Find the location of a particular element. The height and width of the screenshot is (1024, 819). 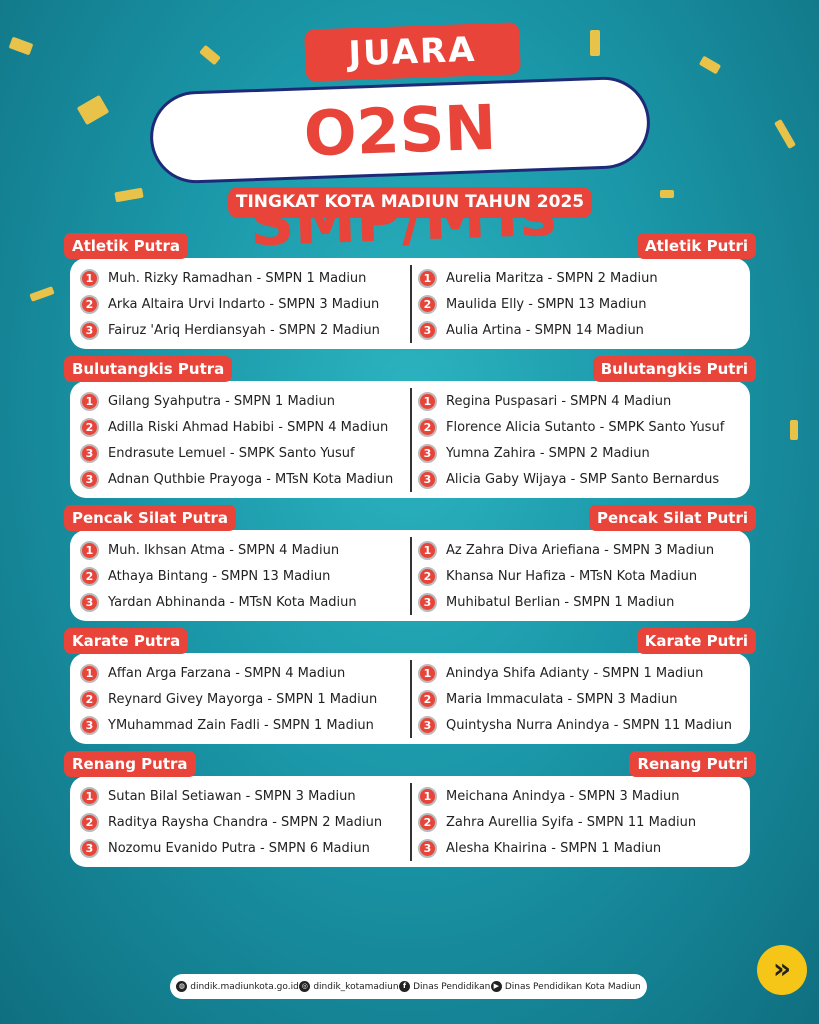

winner-row: 2 Reynard Givey Mayorga - SMPN 1 Madiun is located at coordinates (242, 699).